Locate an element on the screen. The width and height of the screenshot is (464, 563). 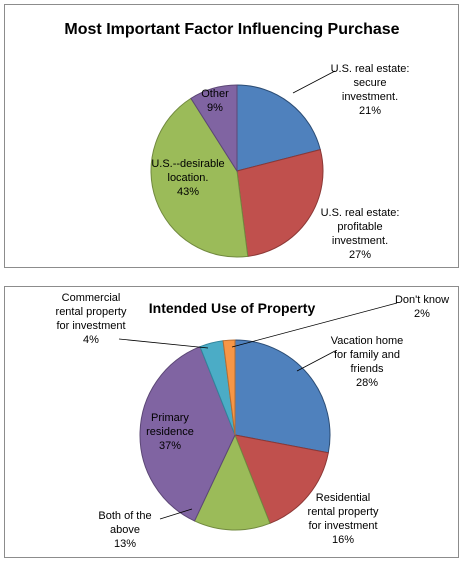
data-label-other: Other 9% is located at coordinates (215, 101).